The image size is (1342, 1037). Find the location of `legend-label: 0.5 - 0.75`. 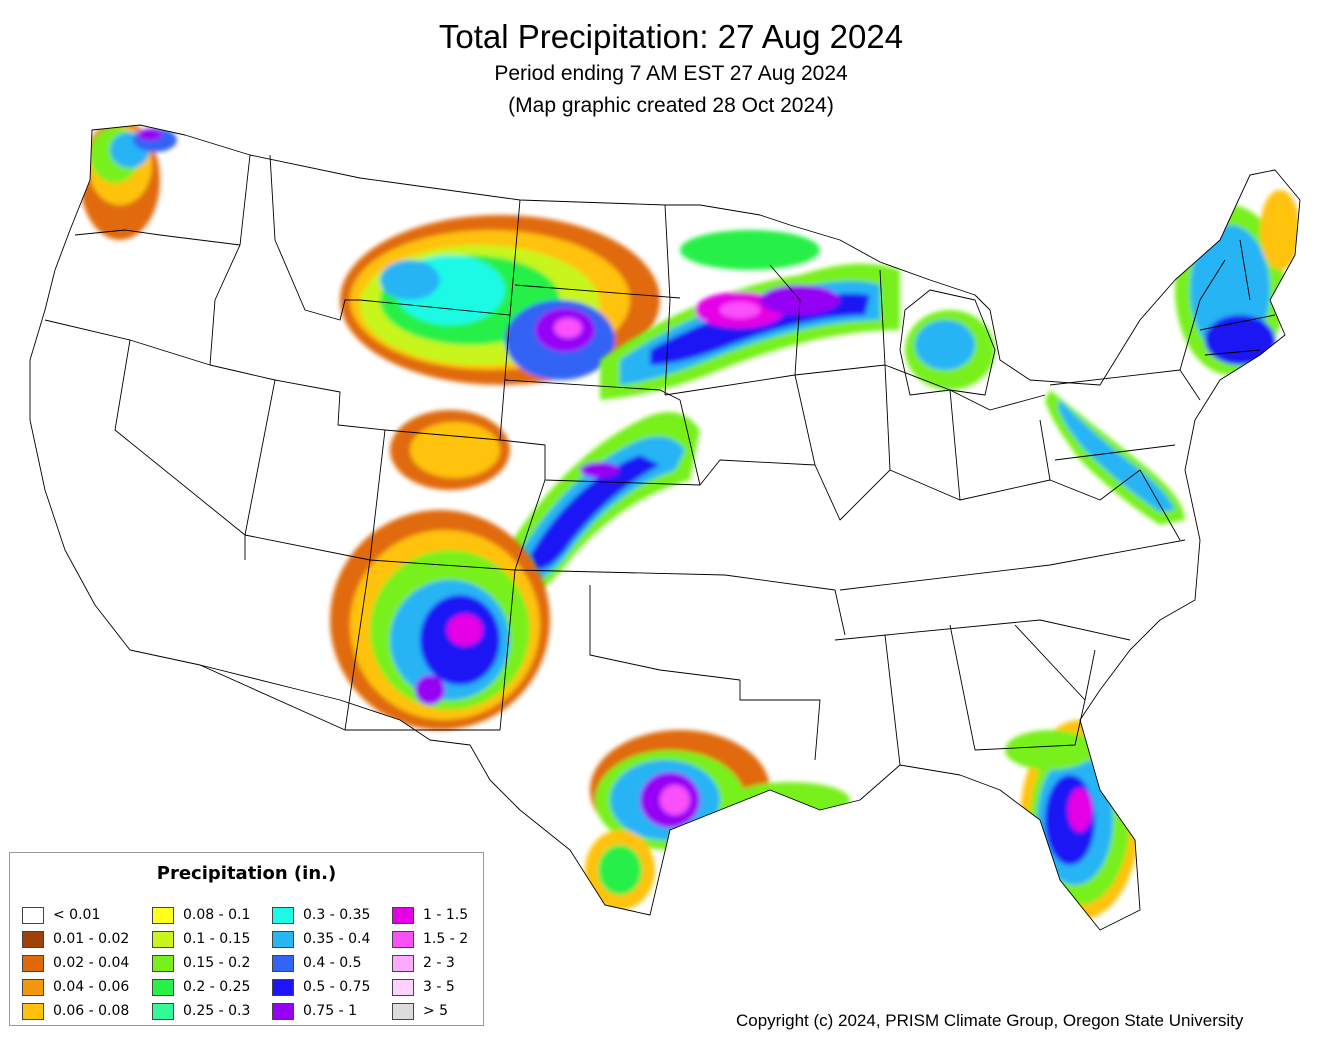

legend-label: 0.5 - 0.75 is located at coordinates (337, 987).